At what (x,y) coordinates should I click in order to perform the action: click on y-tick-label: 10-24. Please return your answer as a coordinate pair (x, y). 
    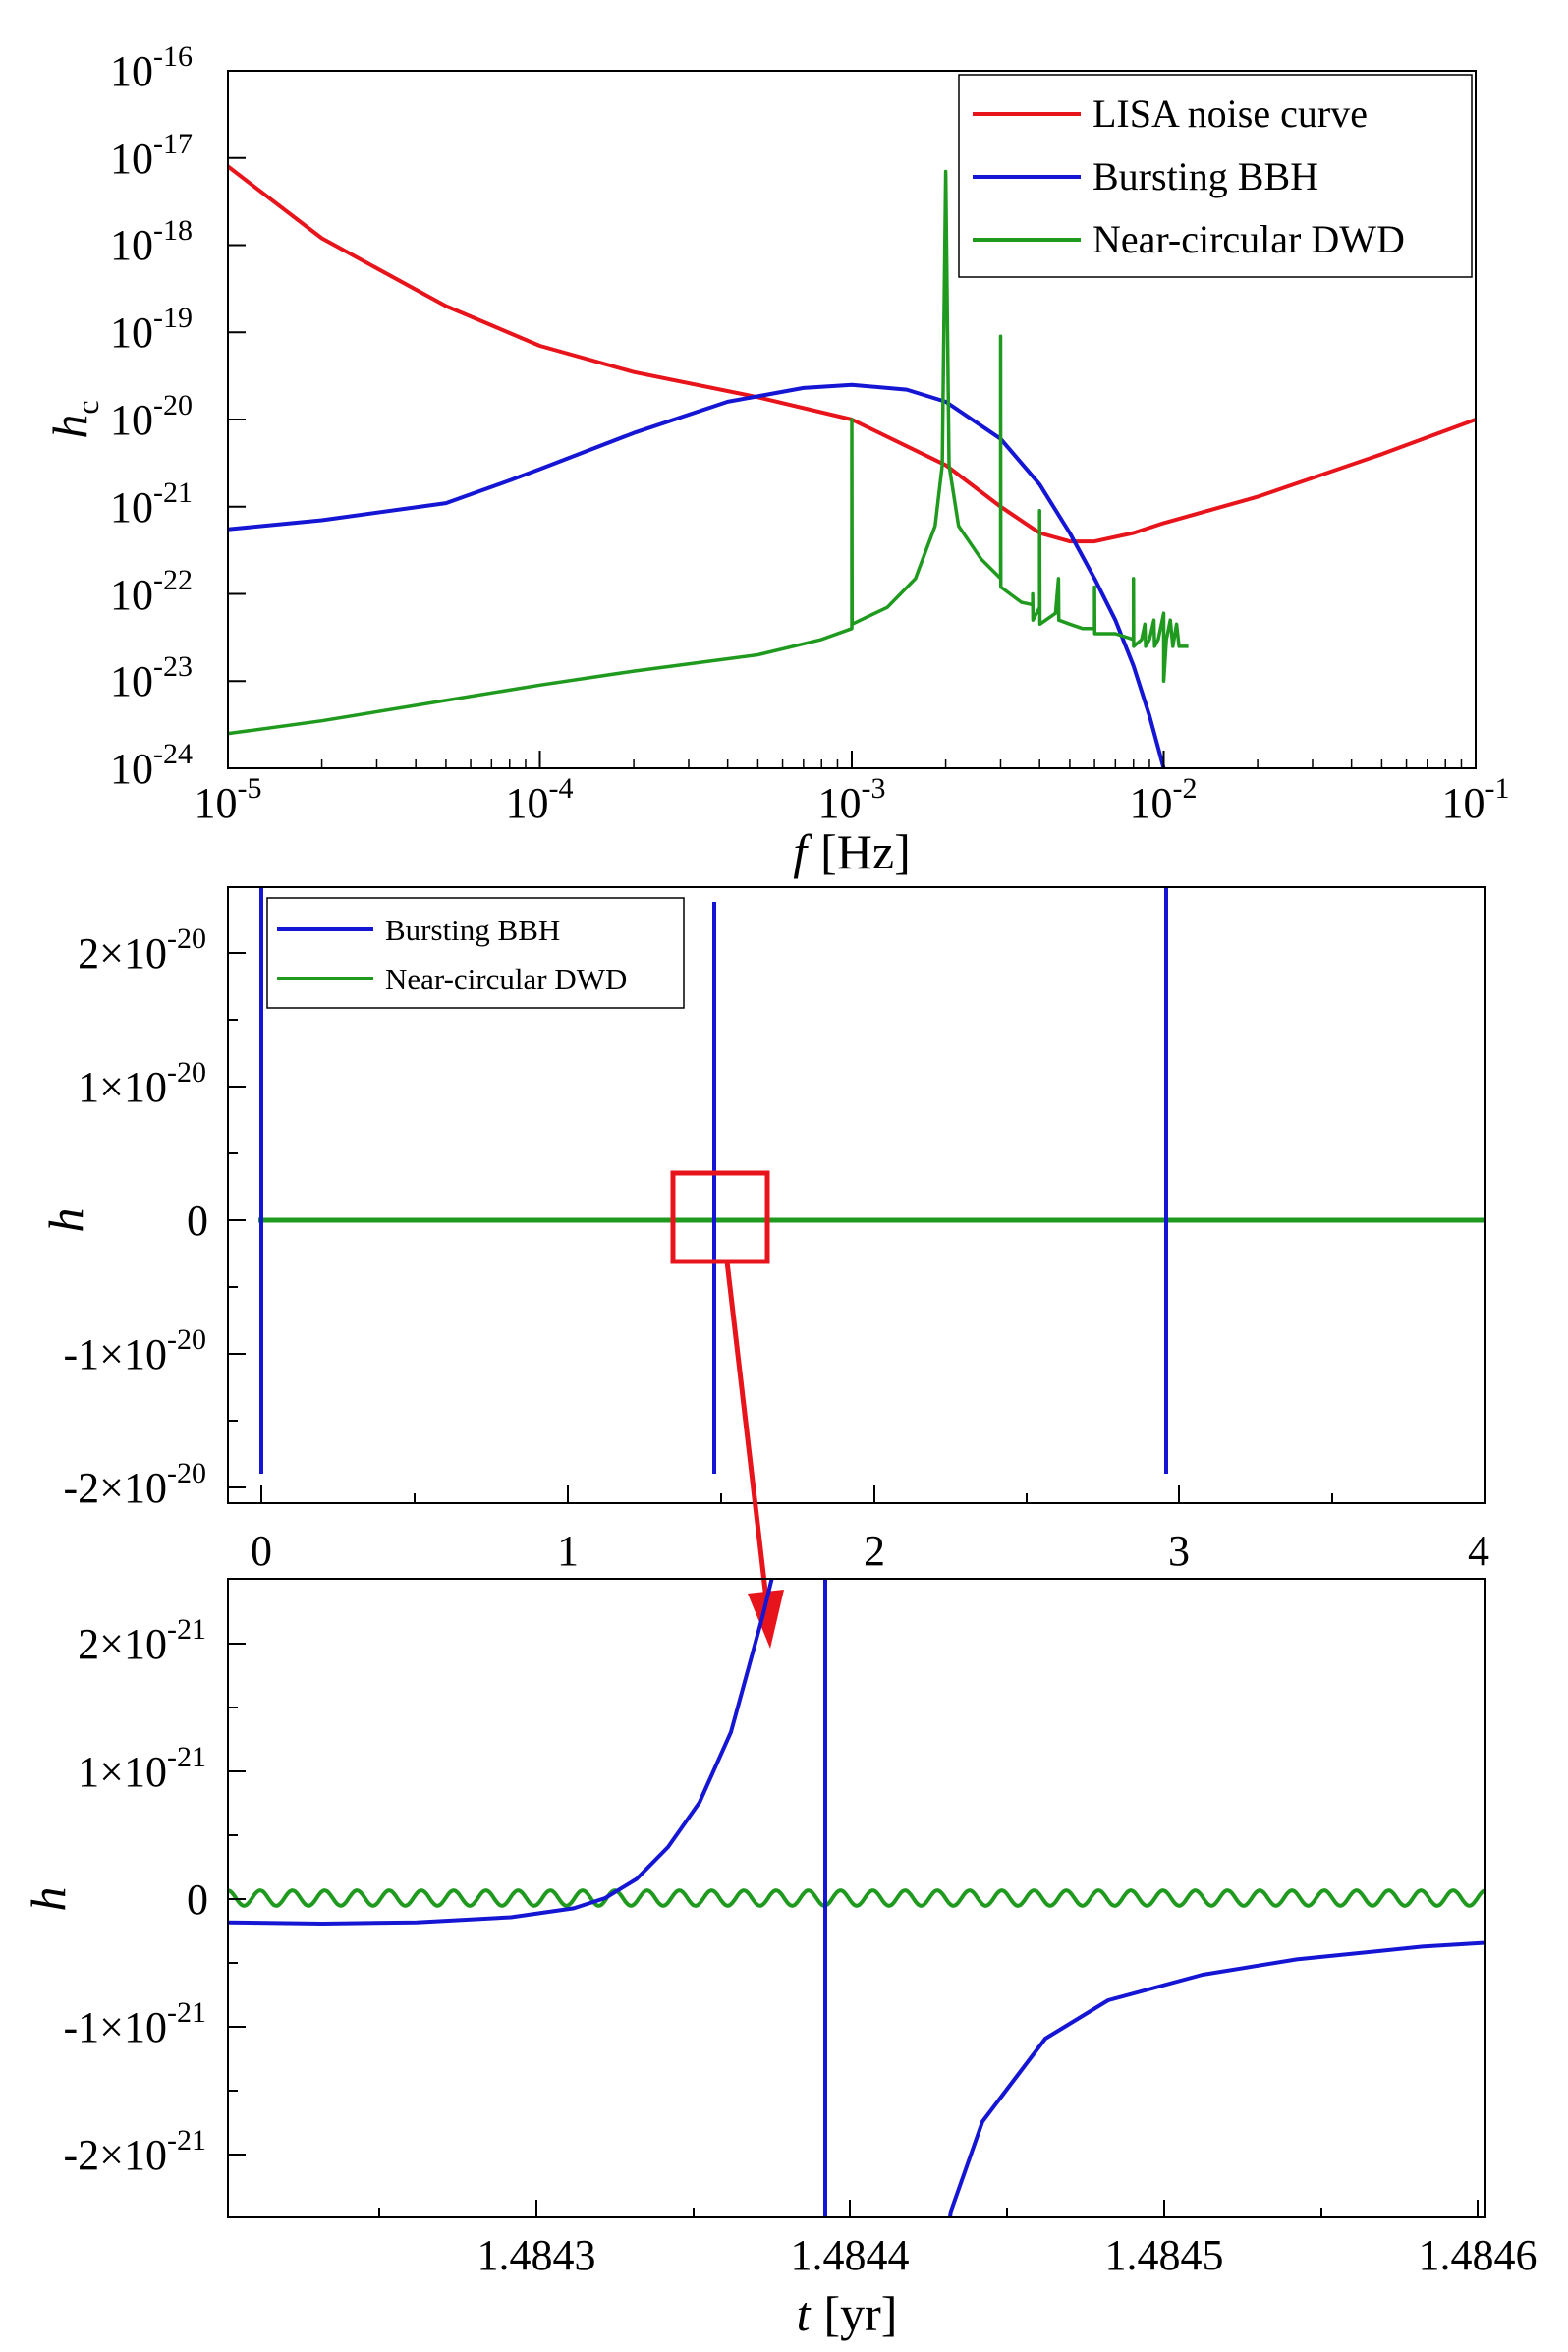
    Looking at the image, I should click on (151, 765).